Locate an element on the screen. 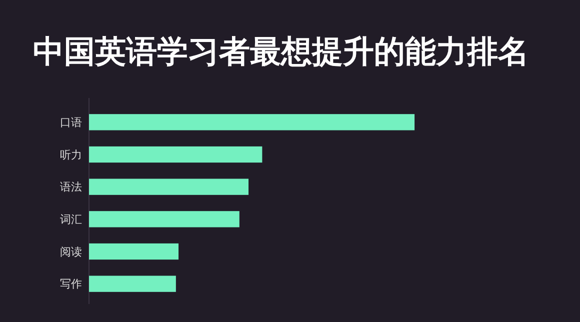 The image size is (580, 322). chart-title: 中国英语学习者最想提升的能力排名 is located at coordinates (281, 52).